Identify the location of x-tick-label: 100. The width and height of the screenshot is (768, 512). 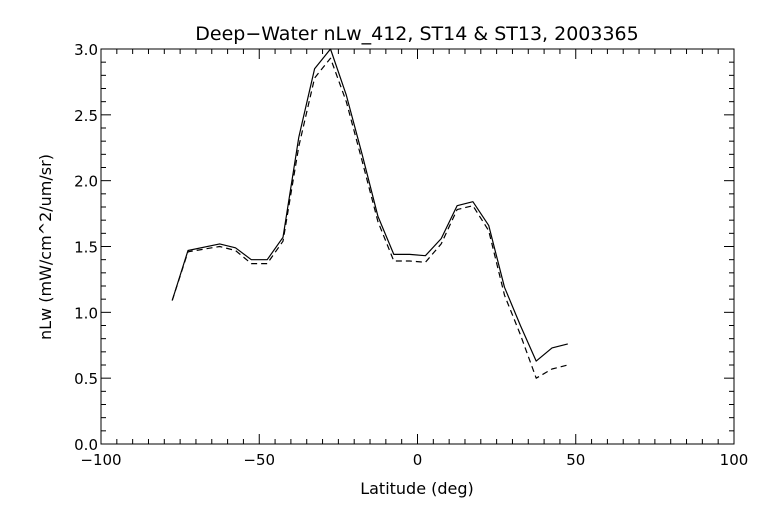
(734, 460).